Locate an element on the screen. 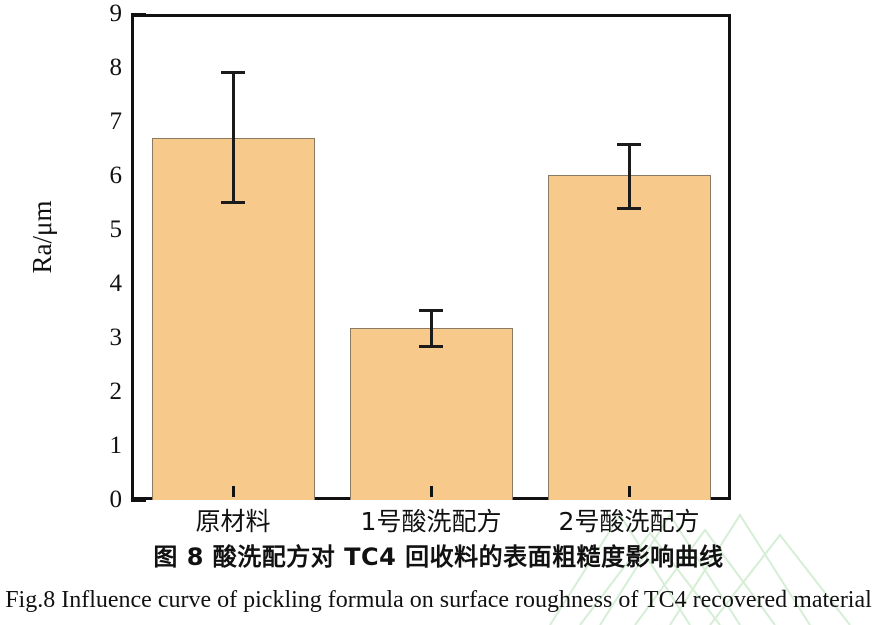 Image resolution: width=877 pixels, height=625 pixels. y-tick-label: 6 is located at coordinates (116, 175).